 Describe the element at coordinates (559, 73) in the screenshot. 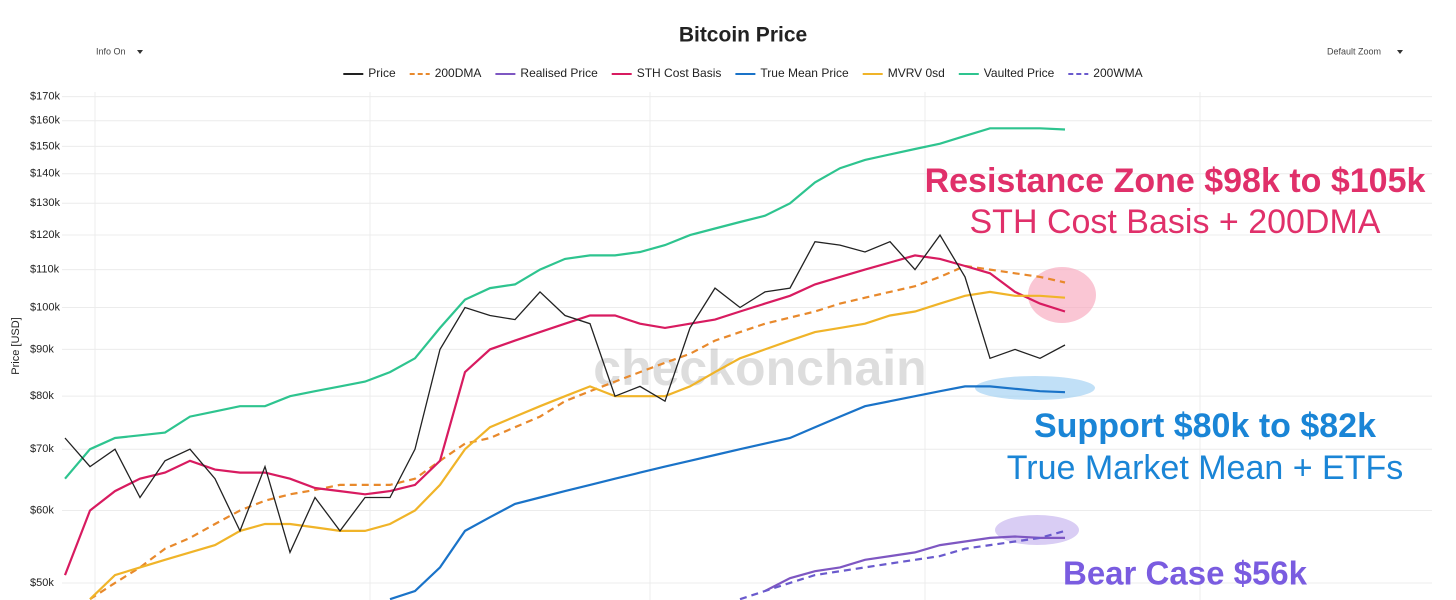

I see `legend-label: Realised Price` at that location.